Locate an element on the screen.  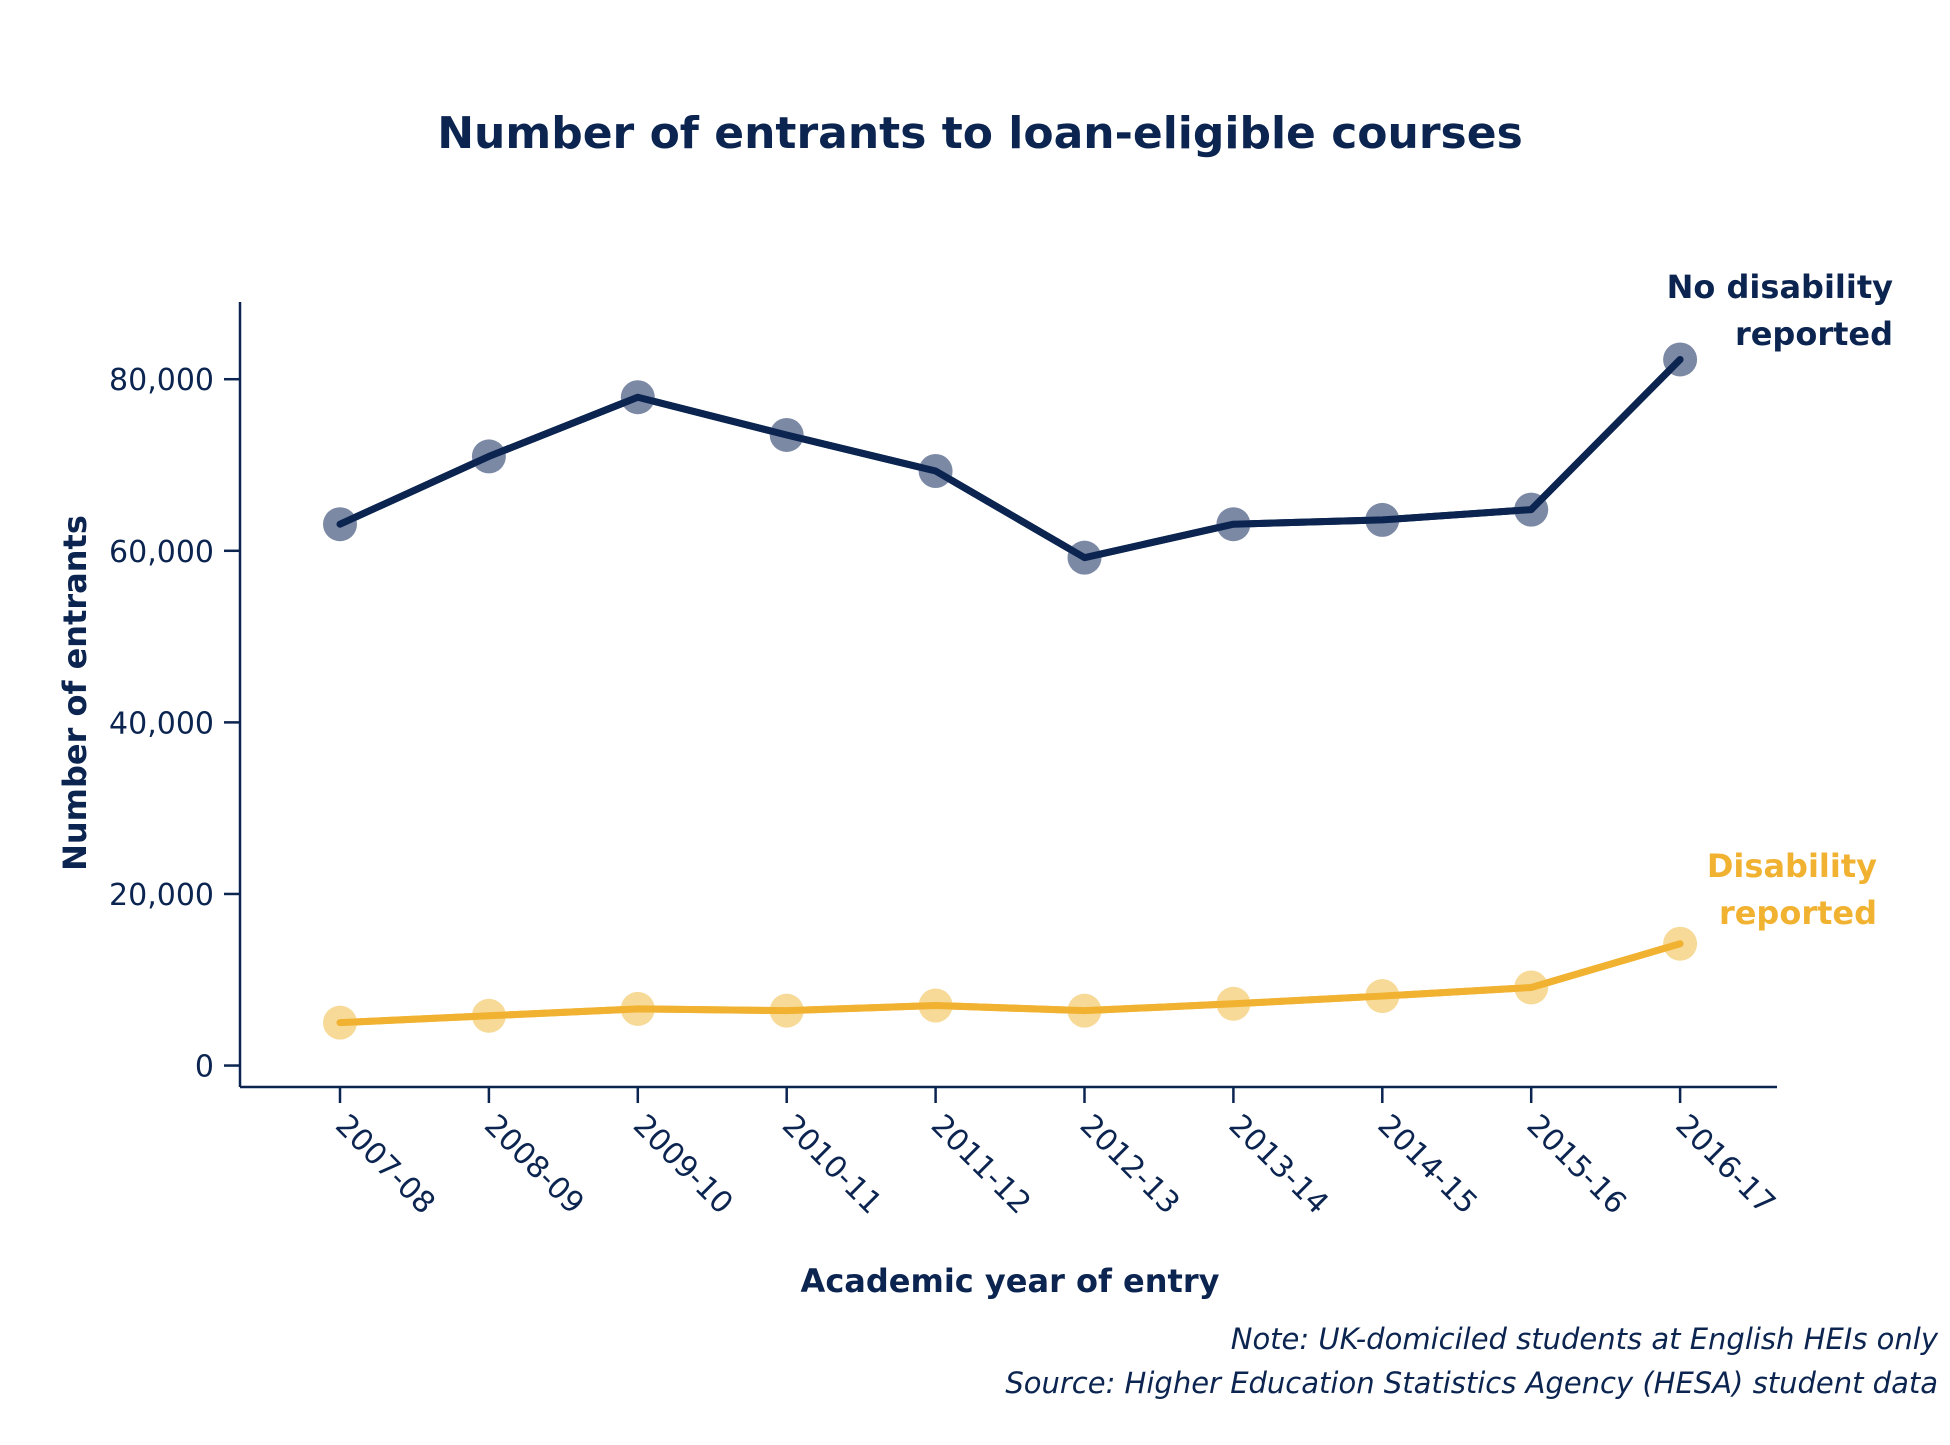
x-tick-label: 2015-16 is located at coordinates (1576, 1164).